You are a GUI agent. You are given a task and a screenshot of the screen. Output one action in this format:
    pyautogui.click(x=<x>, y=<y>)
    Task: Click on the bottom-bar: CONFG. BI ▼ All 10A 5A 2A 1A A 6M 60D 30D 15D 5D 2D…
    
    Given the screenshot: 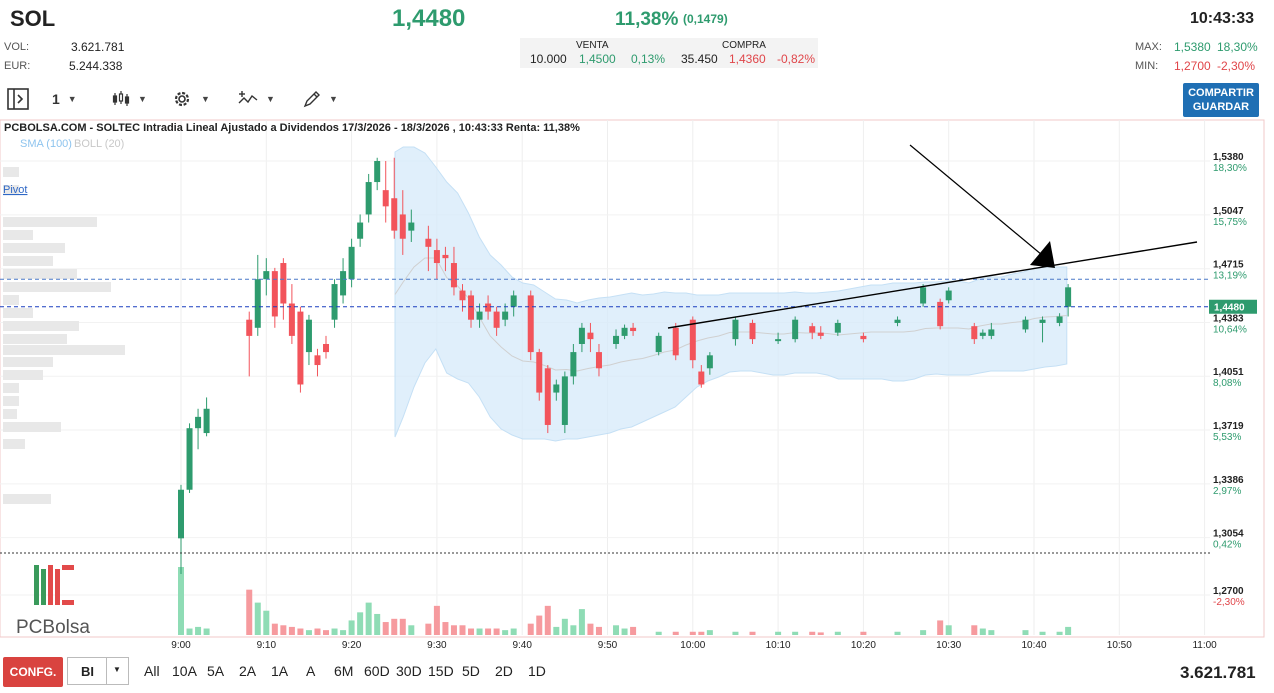 What is the action you would take?
    pyautogui.click(x=637, y=674)
    